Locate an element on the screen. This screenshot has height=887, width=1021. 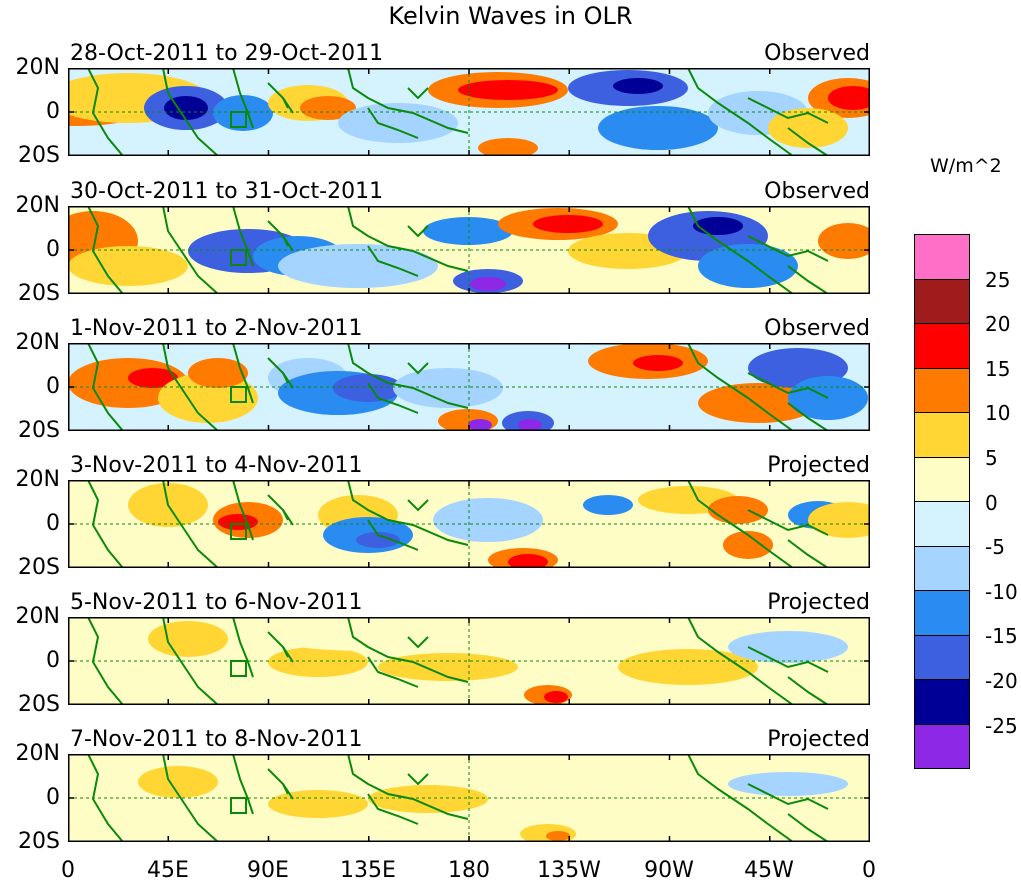
panel-date-range-1: 28-Oct-2011 to 29-Oct-2011 is located at coordinates (227, 53).